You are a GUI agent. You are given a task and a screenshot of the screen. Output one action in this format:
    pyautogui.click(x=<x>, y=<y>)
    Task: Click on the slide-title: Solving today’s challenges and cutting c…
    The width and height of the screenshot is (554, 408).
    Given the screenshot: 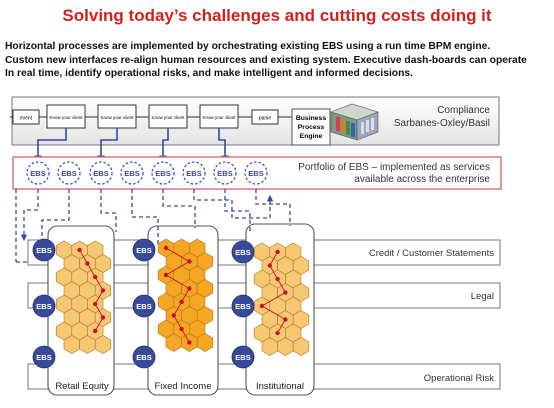 What is the action you would take?
    pyautogui.click(x=277, y=15)
    